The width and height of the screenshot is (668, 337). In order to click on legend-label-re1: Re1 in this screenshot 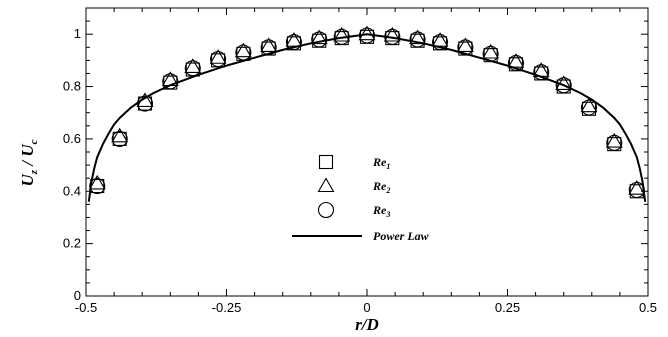, I will do `click(381, 163)`.